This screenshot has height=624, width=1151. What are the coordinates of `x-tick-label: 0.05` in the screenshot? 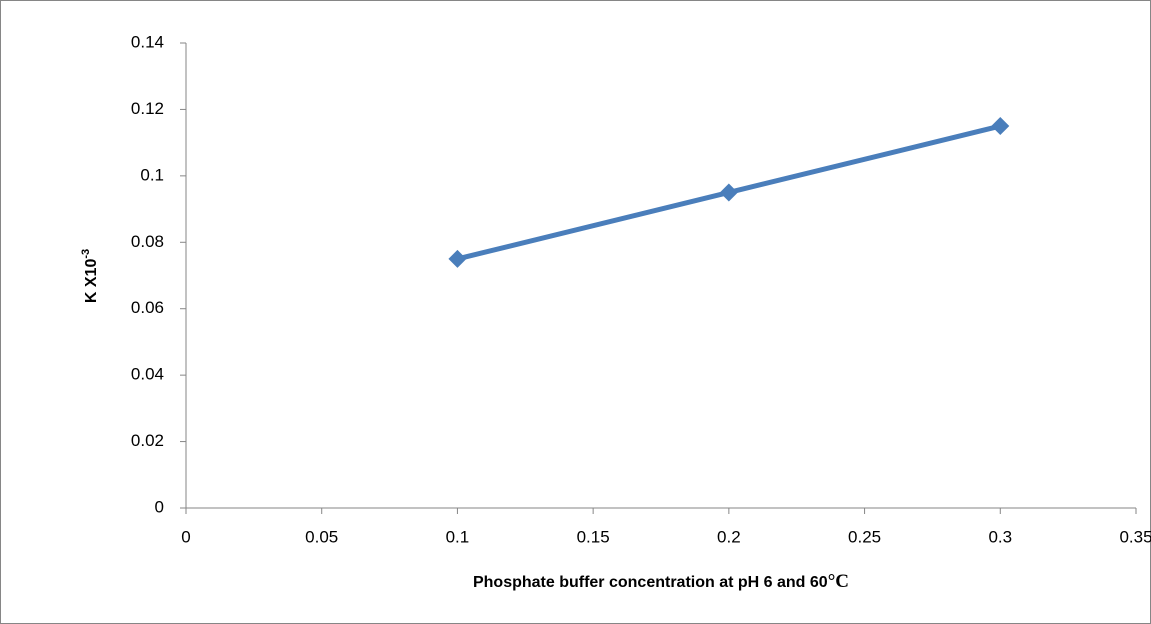 It's located at (321, 536).